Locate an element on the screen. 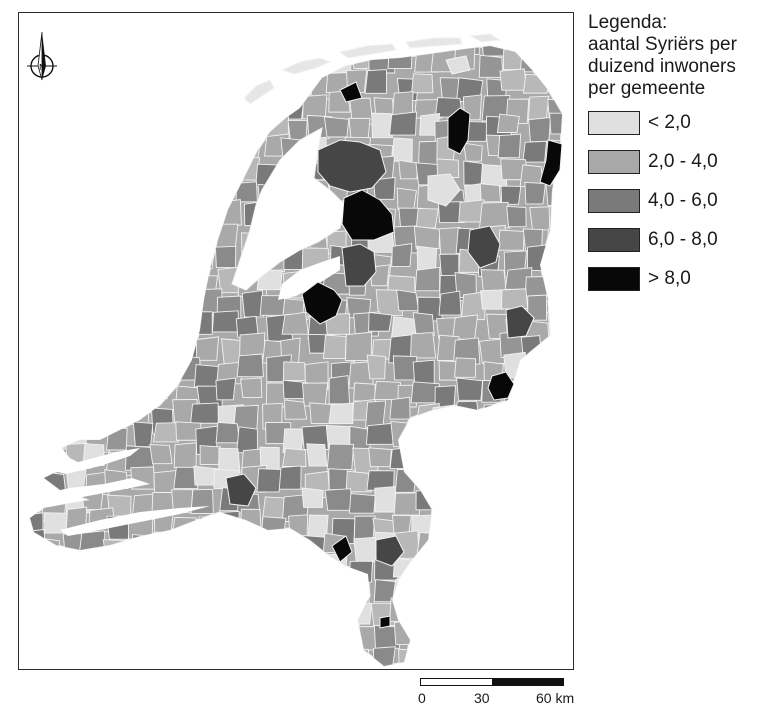  legend-item: < 2,0 is located at coordinates (674, 123).